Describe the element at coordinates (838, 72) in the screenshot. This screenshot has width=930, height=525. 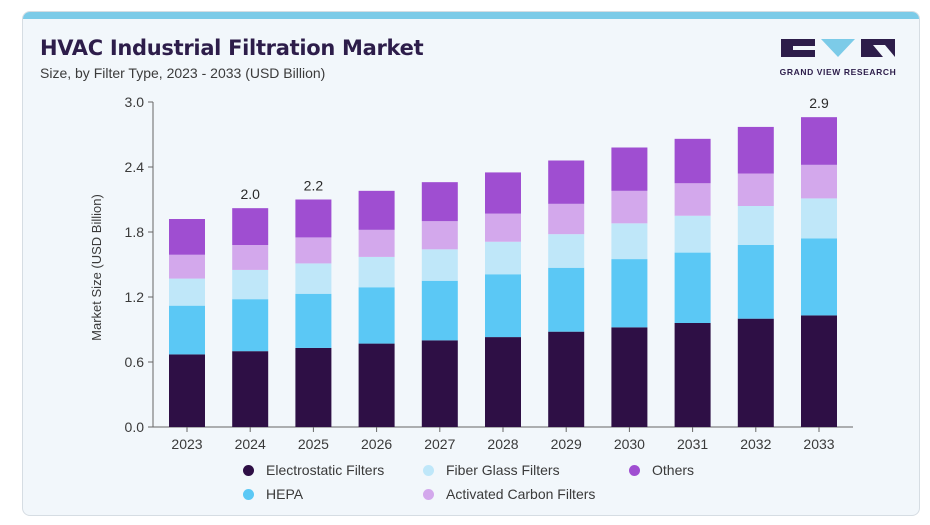
I see `brand-name: GRAND VIEW RESEARCH` at that location.